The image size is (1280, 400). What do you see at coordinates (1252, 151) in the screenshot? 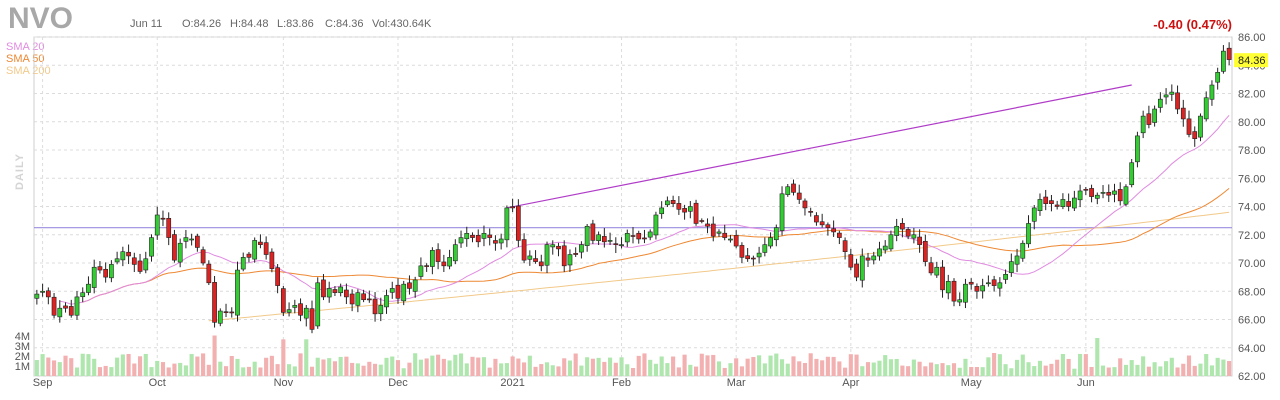
I see `y-tick-label: 78.00` at bounding box center [1252, 151].